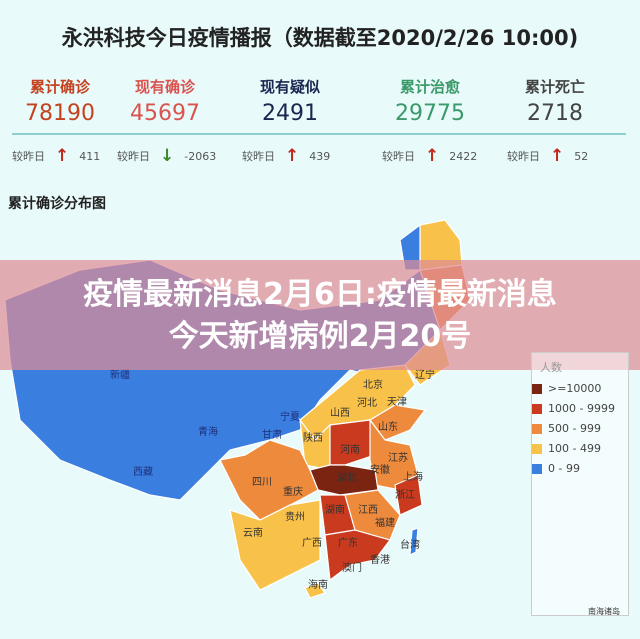 Image resolution: width=640 pixels, height=639 pixels. I want to click on province-label-hubei: 湖北, so click(347, 478).